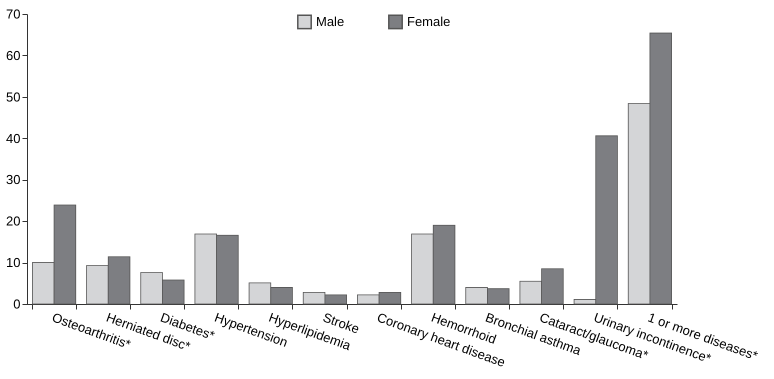  I want to click on legend-label: Male, so click(330, 21).